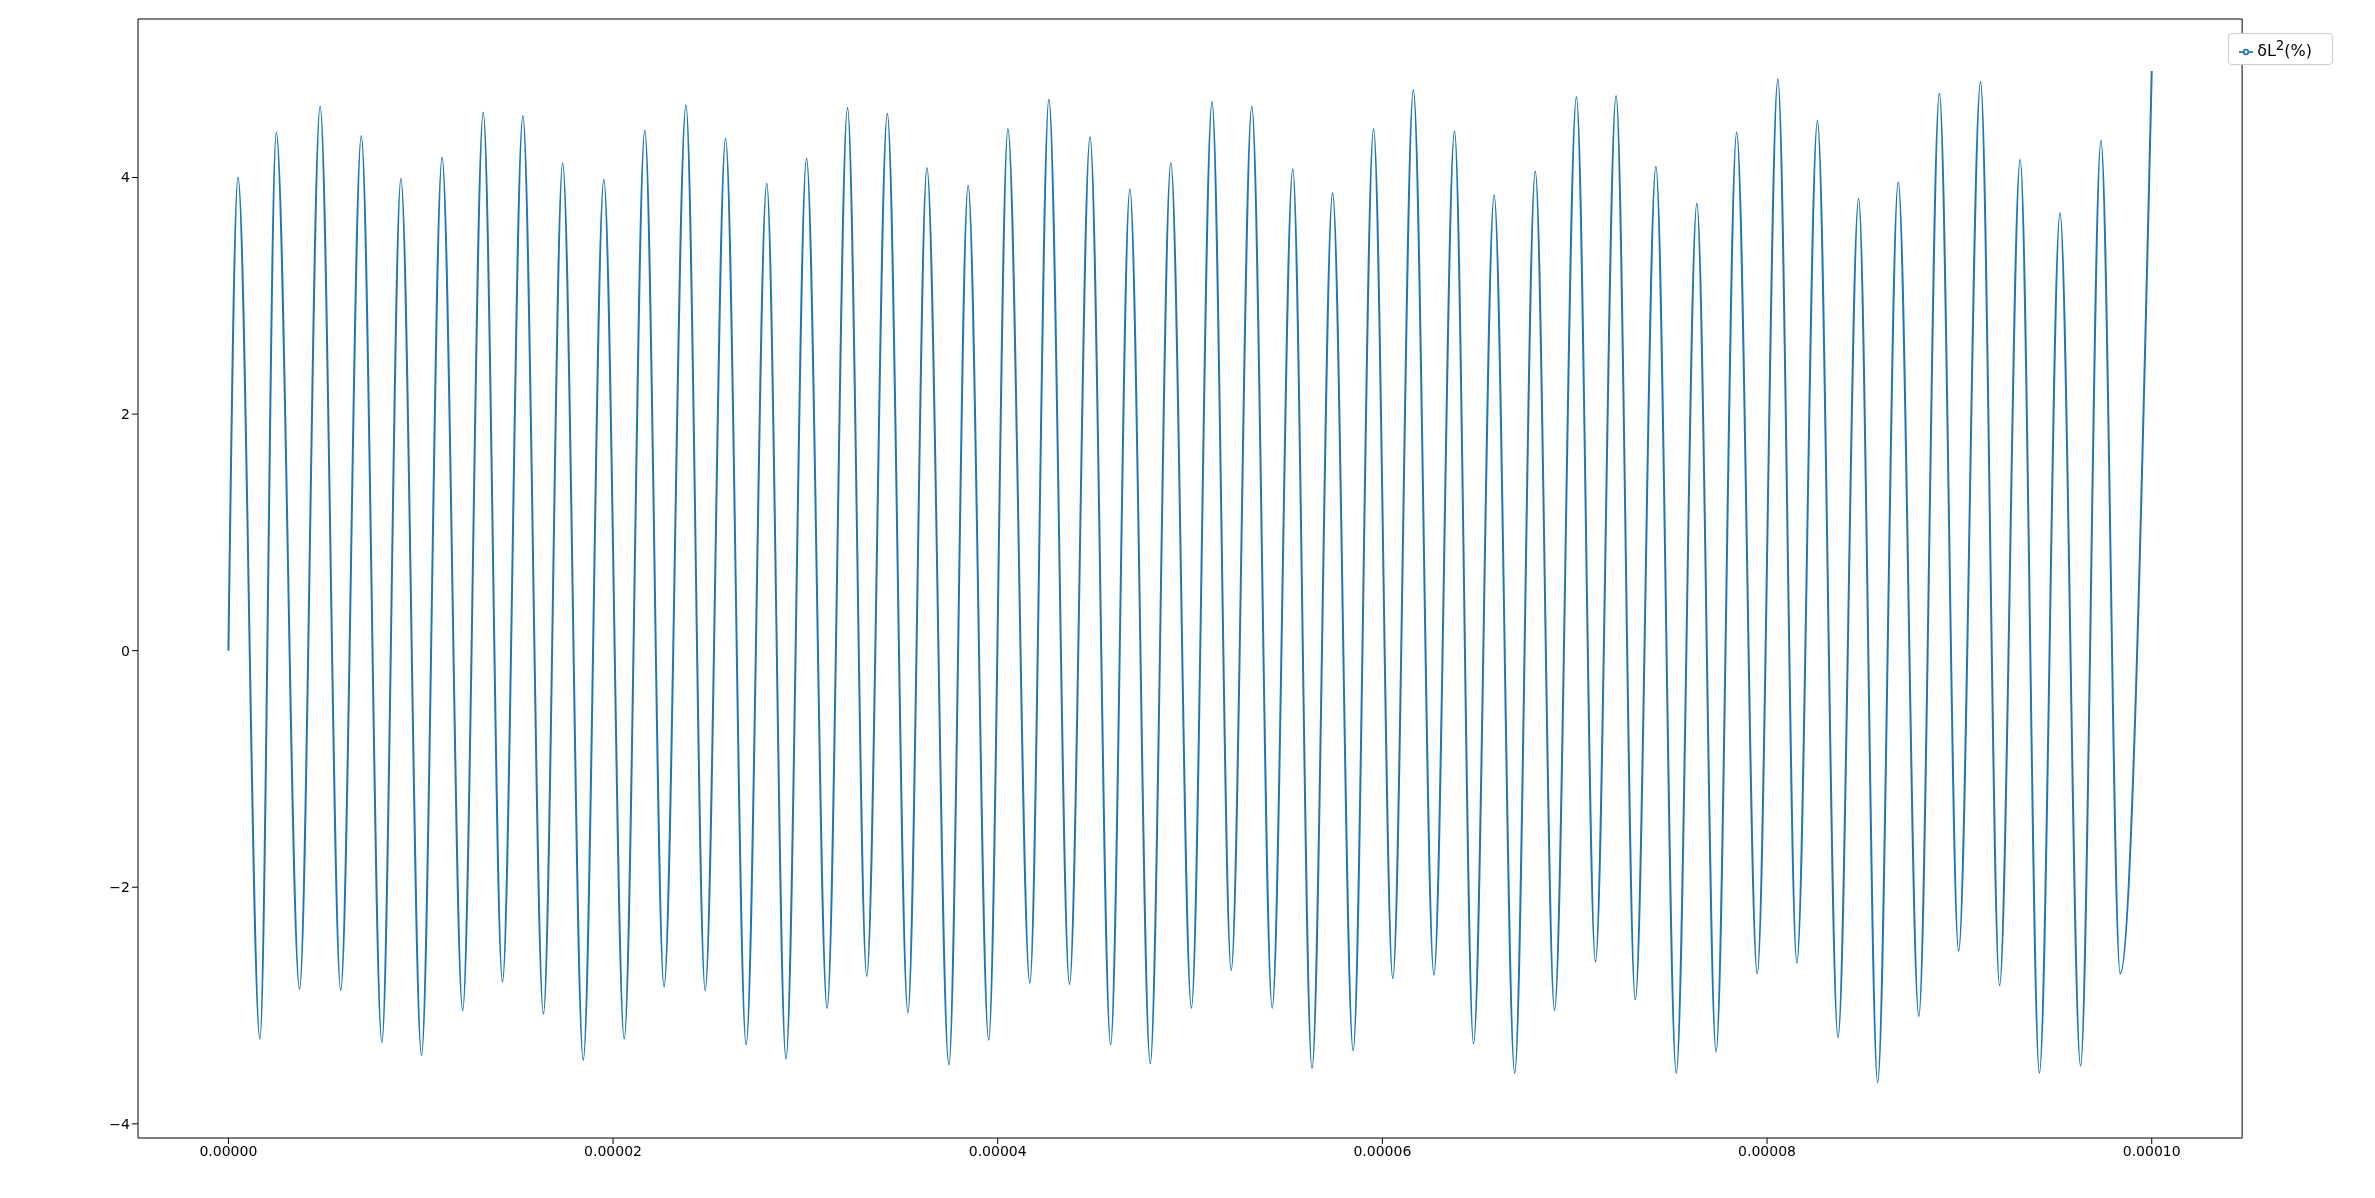 The width and height of the screenshot is (2375, 1198). Describe the element at coordinates (120, 1123) in the screenshot. I see `y-tick-label: −4` at that location.